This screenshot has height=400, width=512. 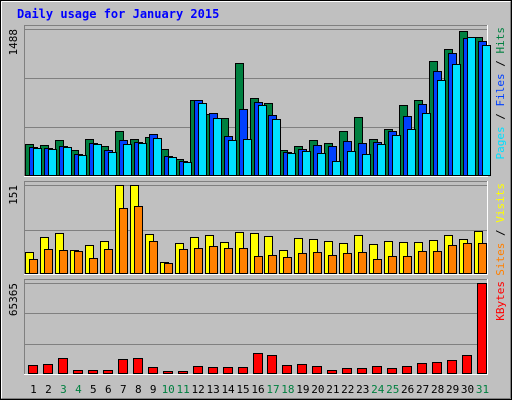 I want to click on panel-legend: Sites / Visits, so click(x=500, y=229).